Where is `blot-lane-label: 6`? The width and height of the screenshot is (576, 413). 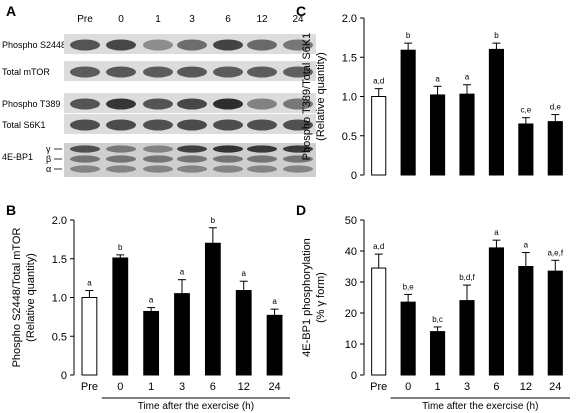 blot-lane-label: 6 is located at coordinates (228, 19).